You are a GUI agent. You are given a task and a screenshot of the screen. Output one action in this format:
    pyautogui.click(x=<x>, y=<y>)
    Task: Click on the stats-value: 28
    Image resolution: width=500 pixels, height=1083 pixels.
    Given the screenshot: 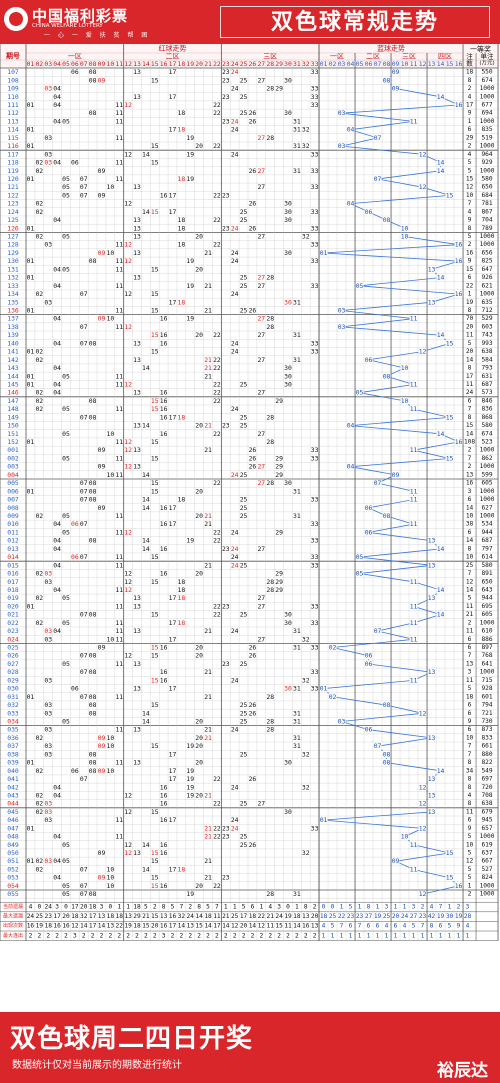 What is the action you would take?
    pyautogui.click(x=468, y=916)
    